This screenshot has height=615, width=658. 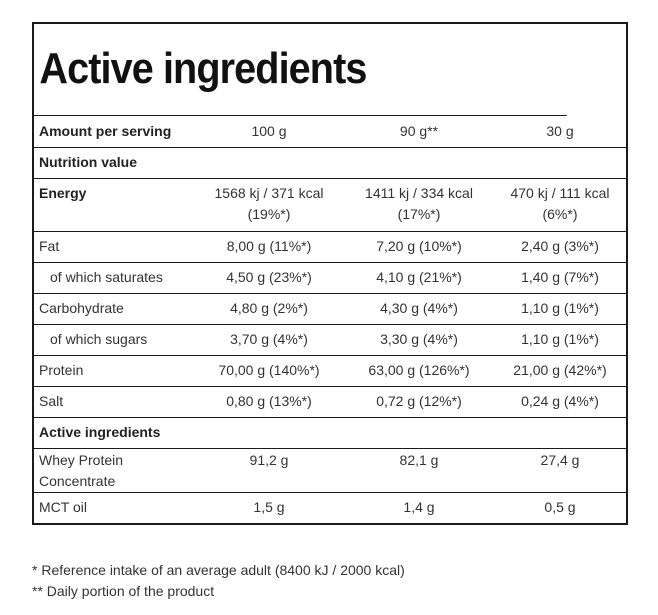 What do you see at coordinates (81, 459) in the screenshot?
I see `label-line: Whey Protein` at bounding box center [81, 459].